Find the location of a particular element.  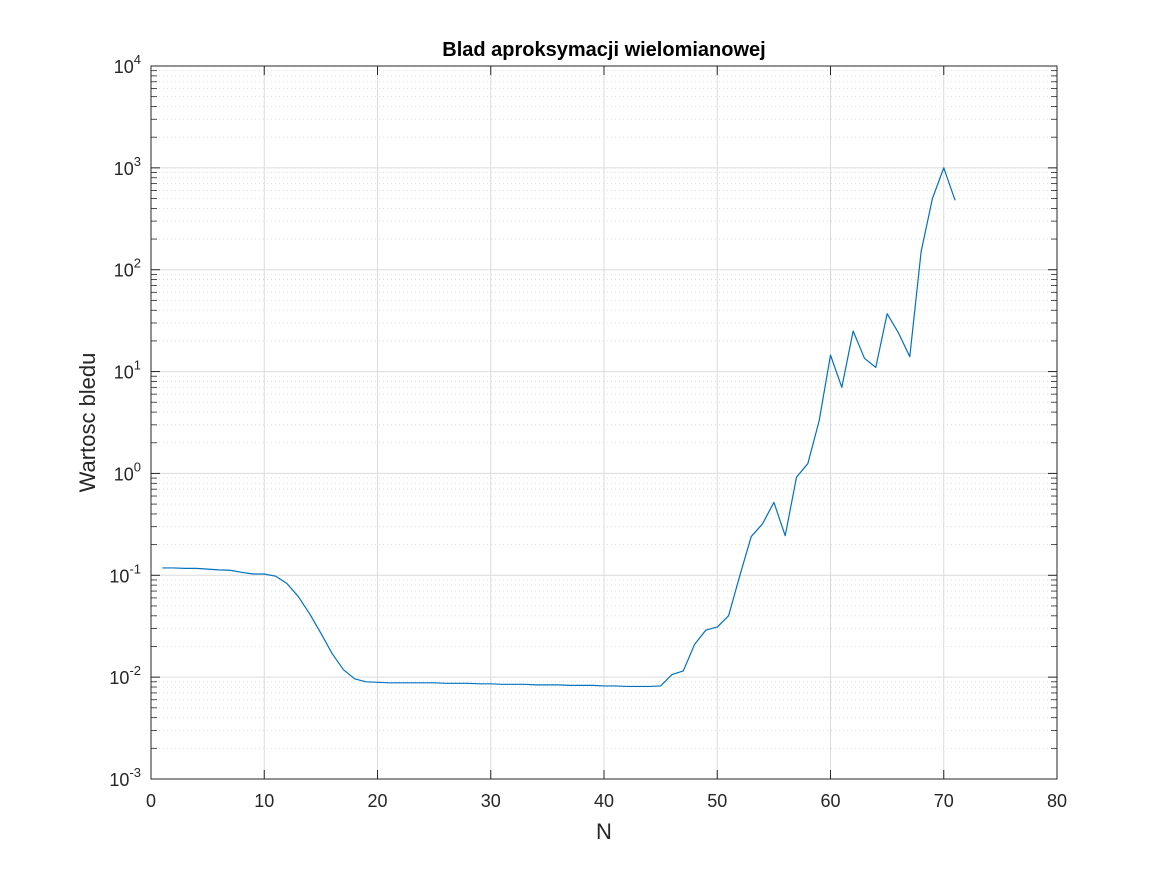

y-tick-label: 10⁻² is located at coordinates (125, 675).